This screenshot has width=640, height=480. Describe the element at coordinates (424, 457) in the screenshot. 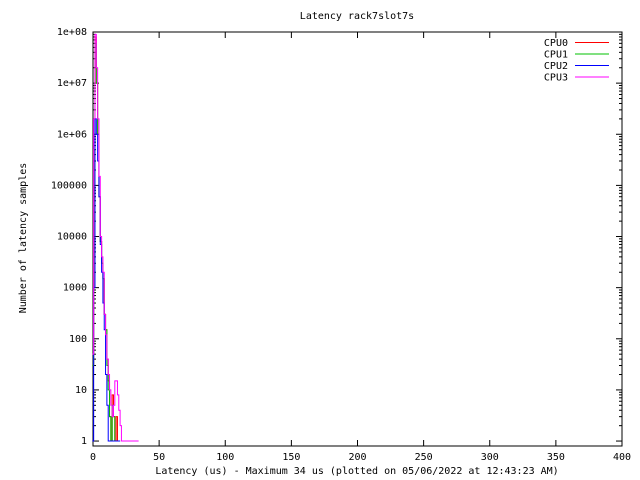

I see `x-tick-label: 250` at that location.